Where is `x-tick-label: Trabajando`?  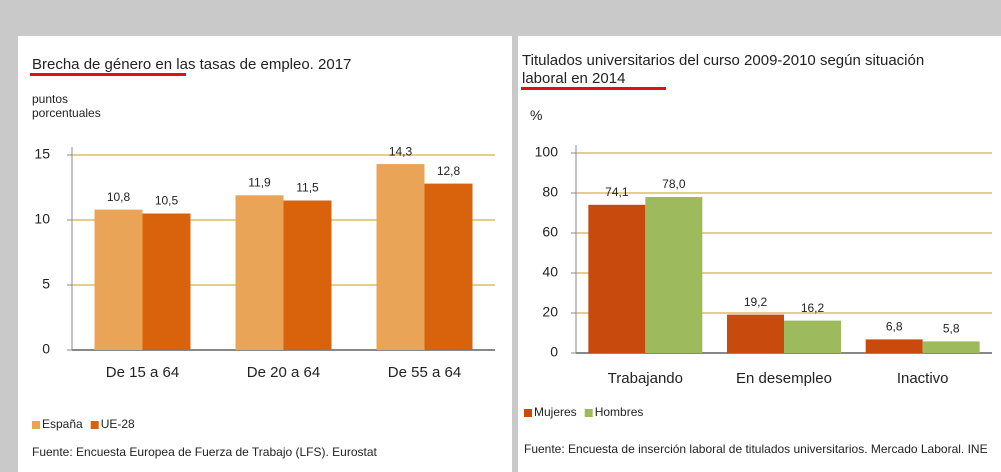 x-tick-label: Trabajando is located at coordinates (645, 378).